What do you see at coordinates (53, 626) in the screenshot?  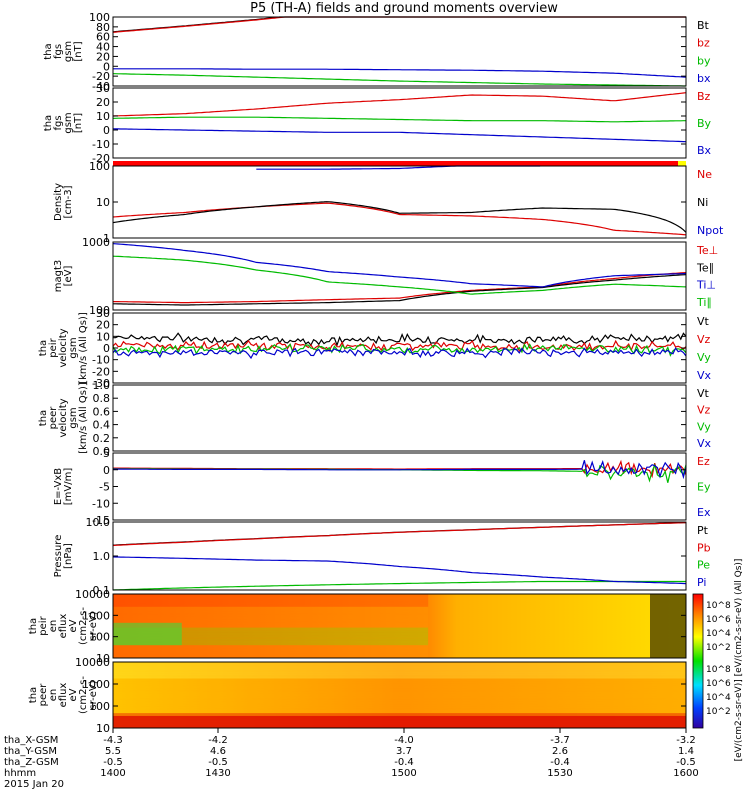 I see `y-axis-label: en` at bounding box center [53, 626].